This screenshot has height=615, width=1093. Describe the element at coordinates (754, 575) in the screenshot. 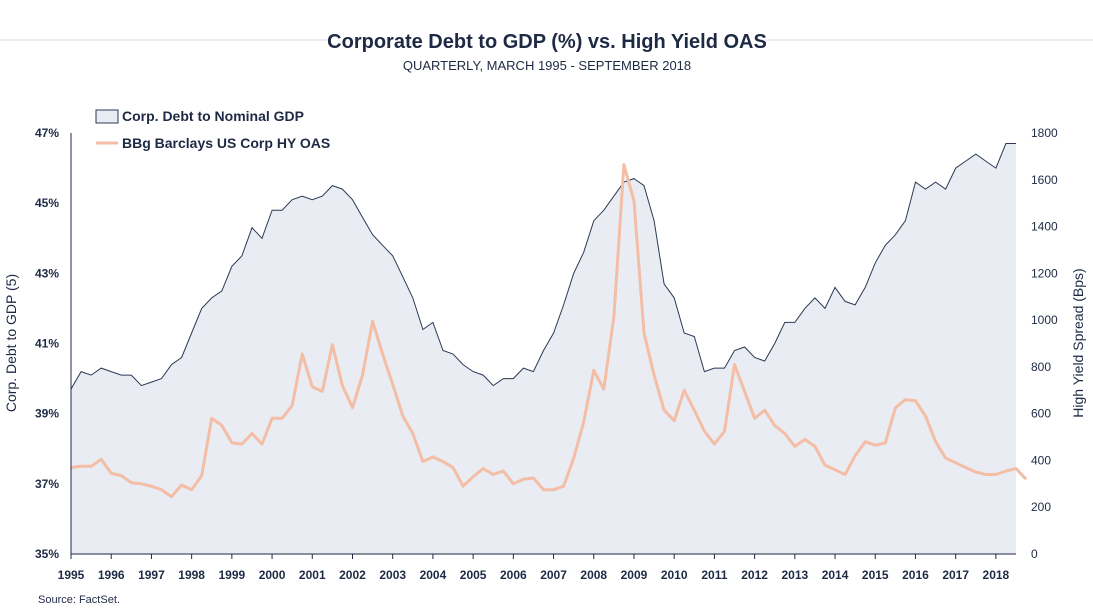

I see `x-tick-label: 2012` at that location.